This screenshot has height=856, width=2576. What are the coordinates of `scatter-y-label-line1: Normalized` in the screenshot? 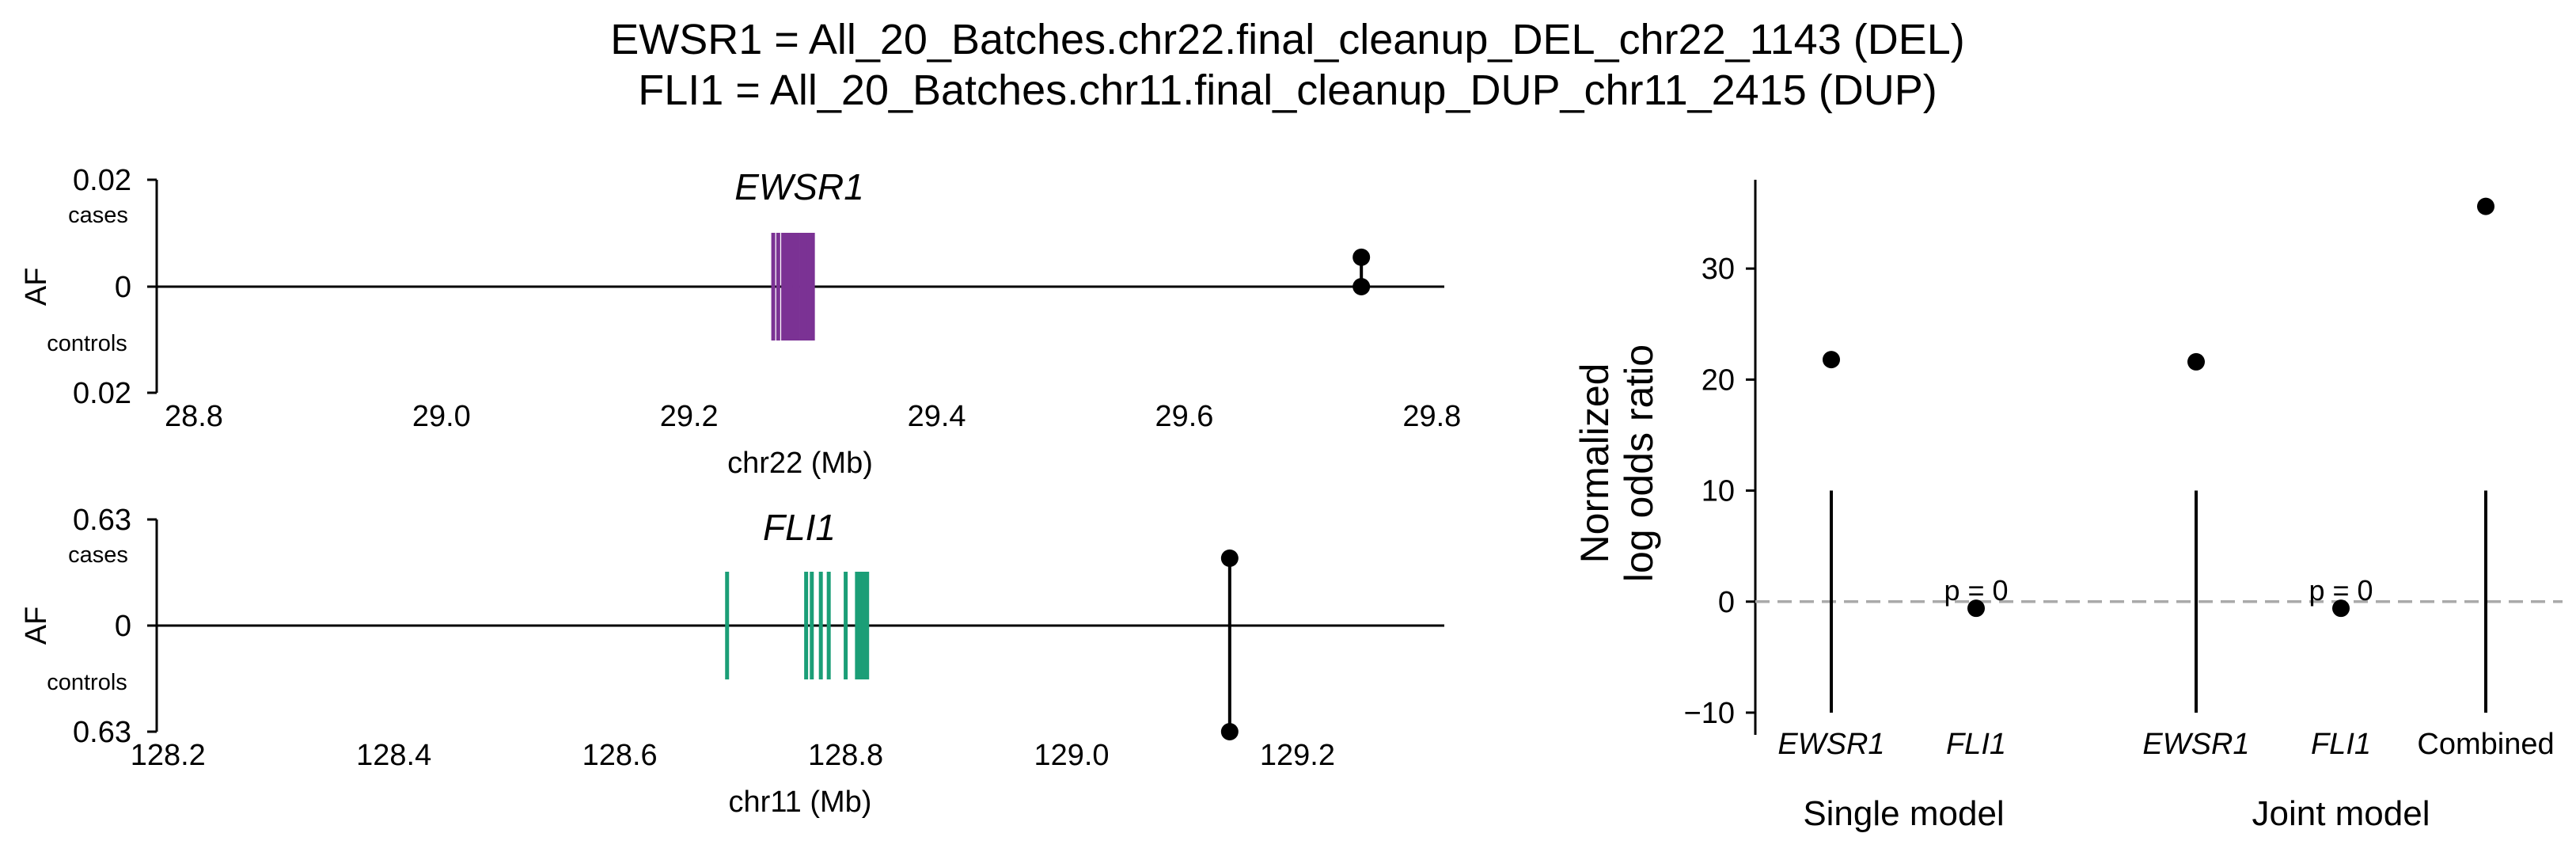 It's located at (1595, 463).